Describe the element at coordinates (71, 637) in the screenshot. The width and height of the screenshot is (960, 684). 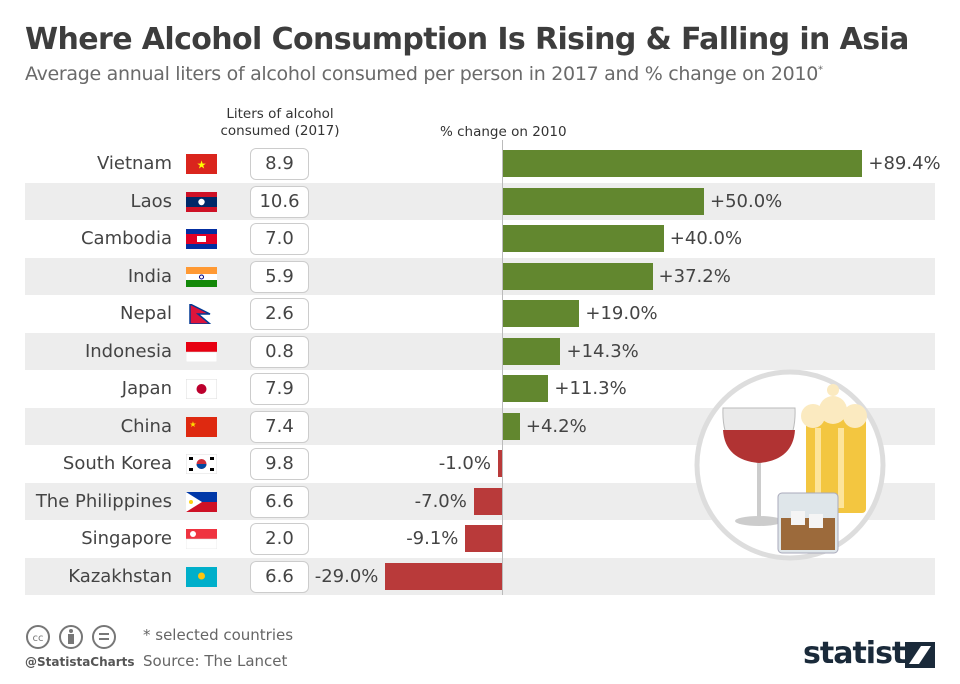
I see `creative-commons-icons: cc` at that location.